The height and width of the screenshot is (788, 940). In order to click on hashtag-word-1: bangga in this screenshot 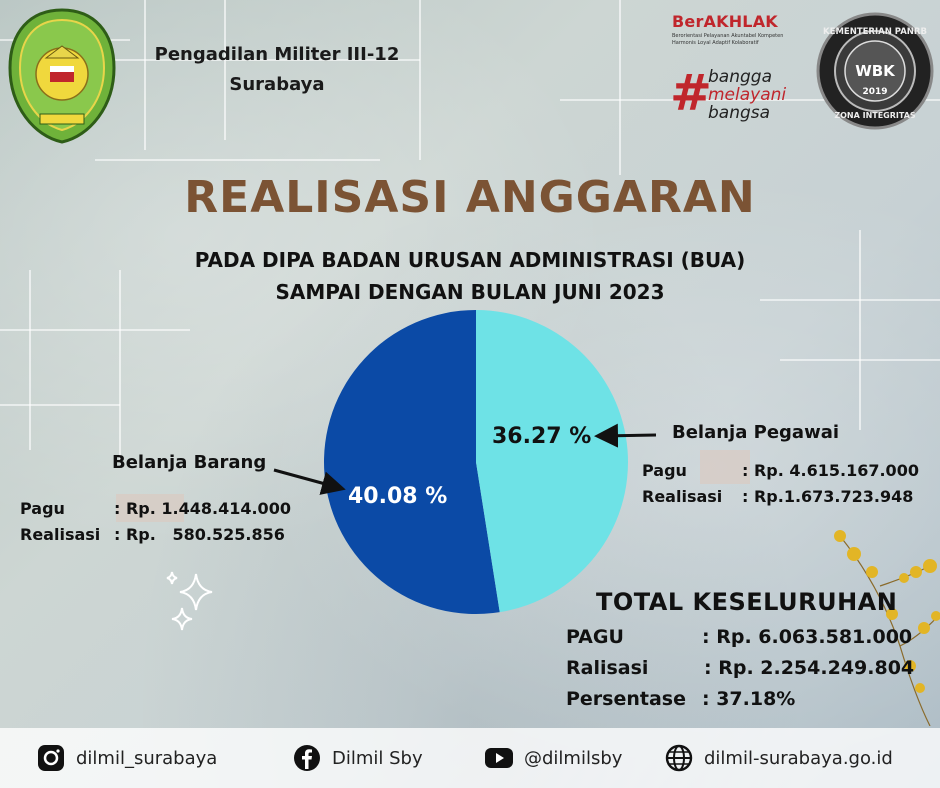, I will do `click(740, 77)`.